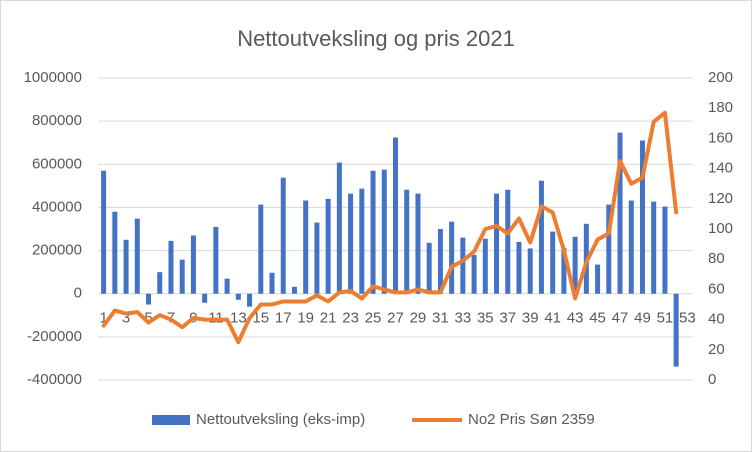 This screenshot has height=452, width=752. I want to click on x-tick-label: 5, so click(148, 318).